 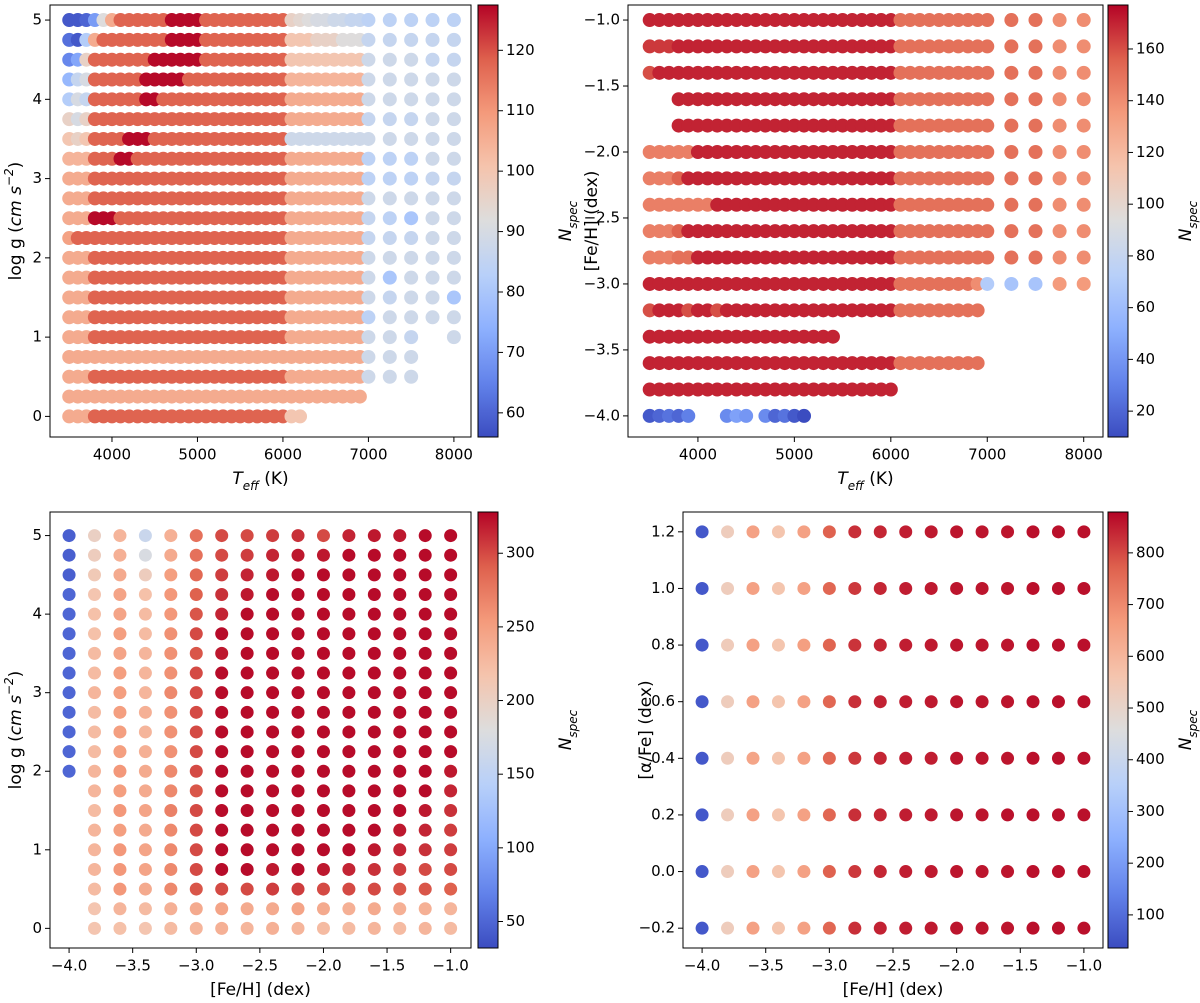 I want to click on x-tick-label: 5000, so click(x=794, y=455).